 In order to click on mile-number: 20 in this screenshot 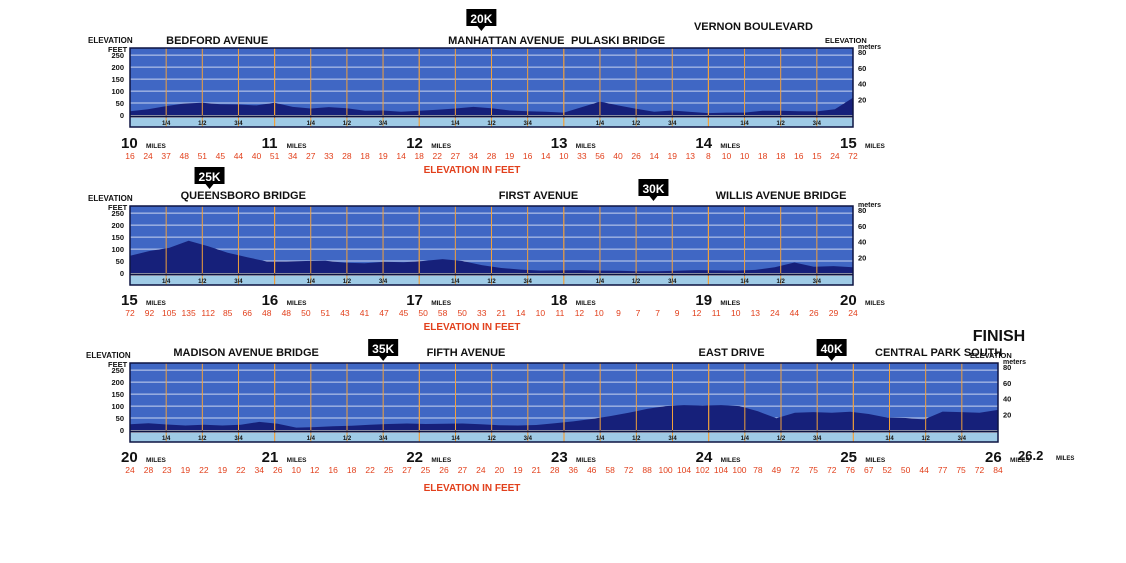, I will do `click(848, 300)`.